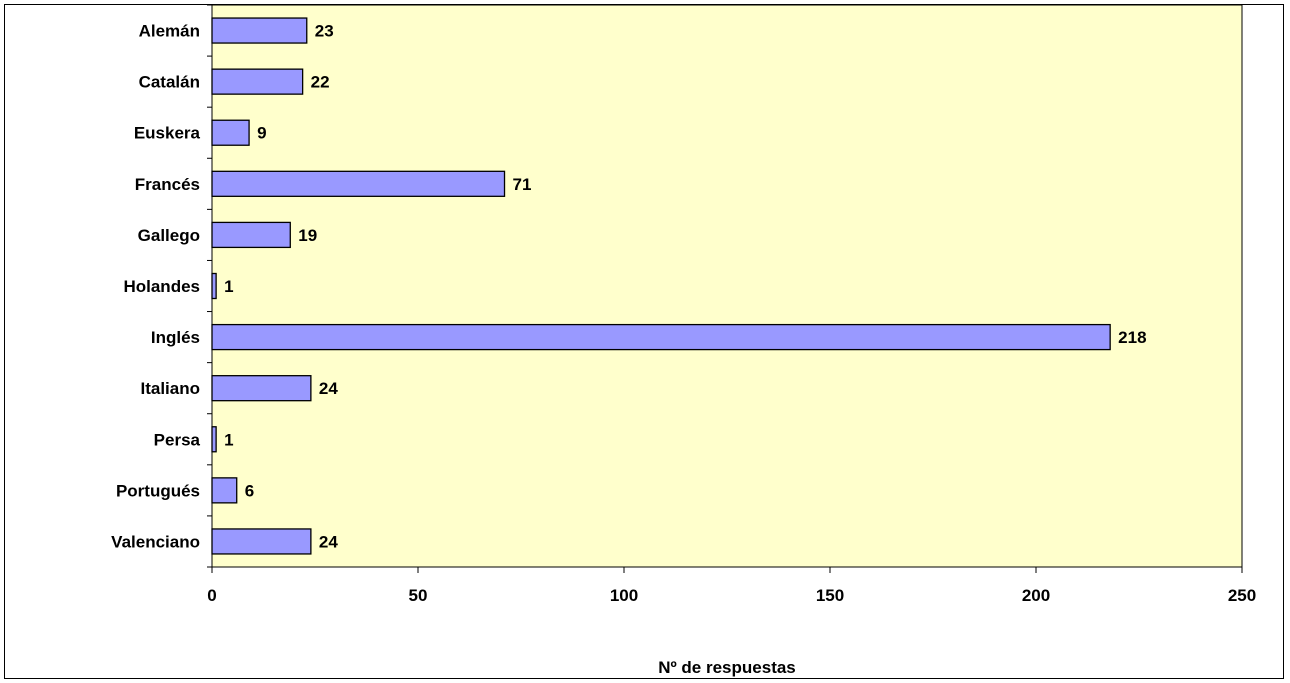 This screenshot has width=1290, height=683. I want to click on y-tick-label: Euskera, so click(167, 133).